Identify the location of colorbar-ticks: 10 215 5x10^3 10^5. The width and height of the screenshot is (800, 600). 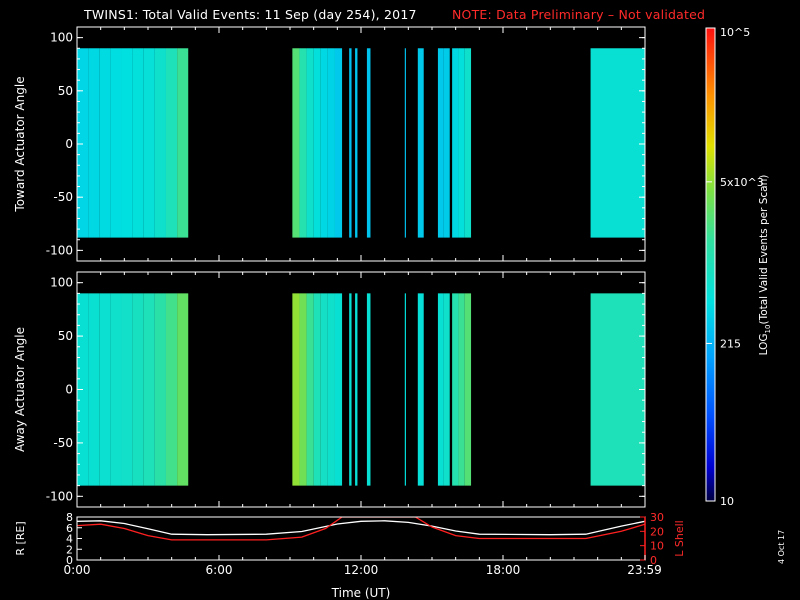
(735, 267).